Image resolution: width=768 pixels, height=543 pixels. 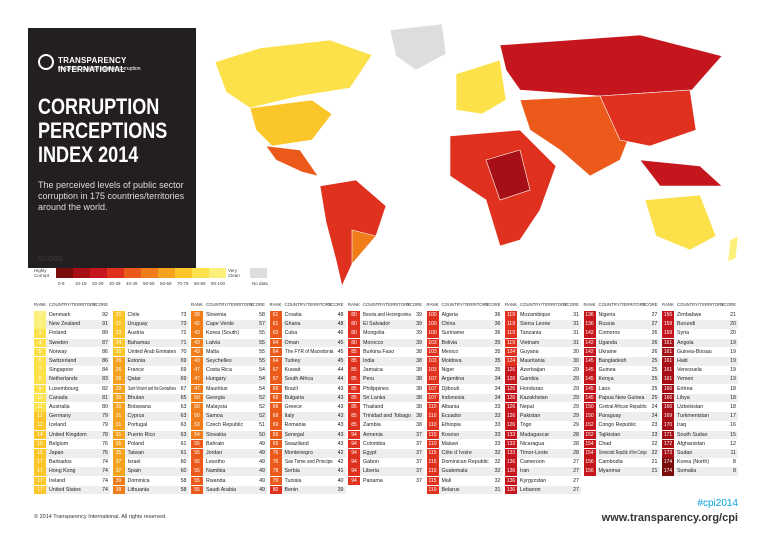 What do you see at coordinates (105, 462) in the screenshot?
I see `score: 74` at bounding box center [105, 462].